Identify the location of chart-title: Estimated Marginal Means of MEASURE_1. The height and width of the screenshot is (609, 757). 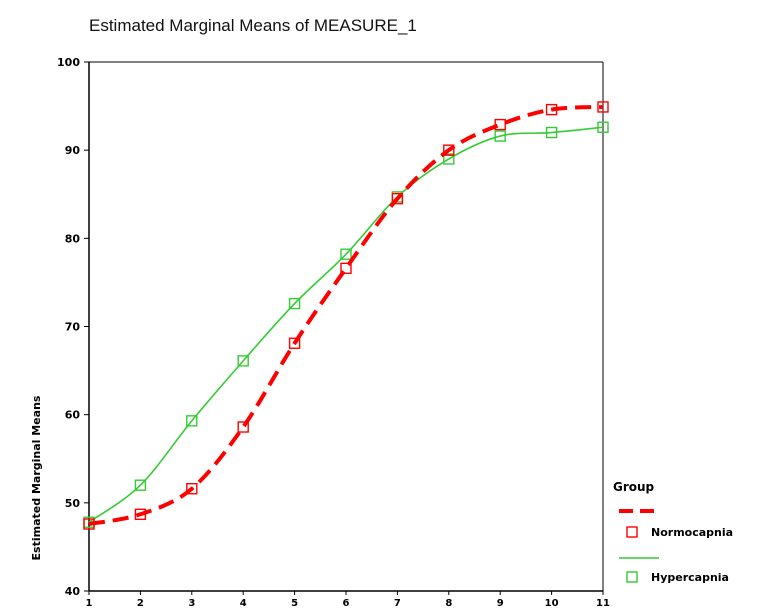
(253, 25).